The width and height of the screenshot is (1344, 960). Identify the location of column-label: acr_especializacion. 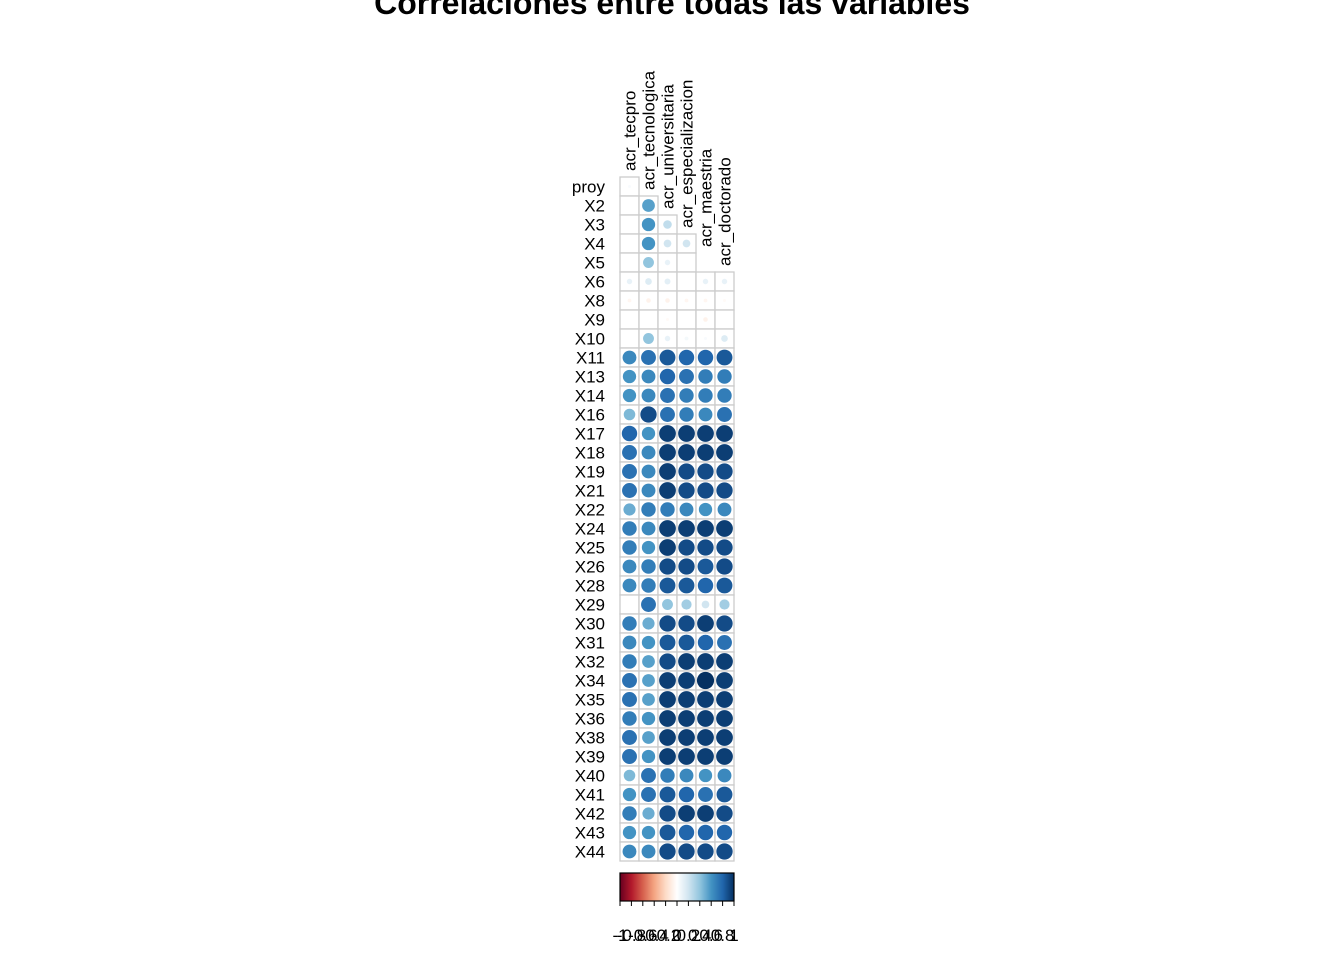
(687, 154).